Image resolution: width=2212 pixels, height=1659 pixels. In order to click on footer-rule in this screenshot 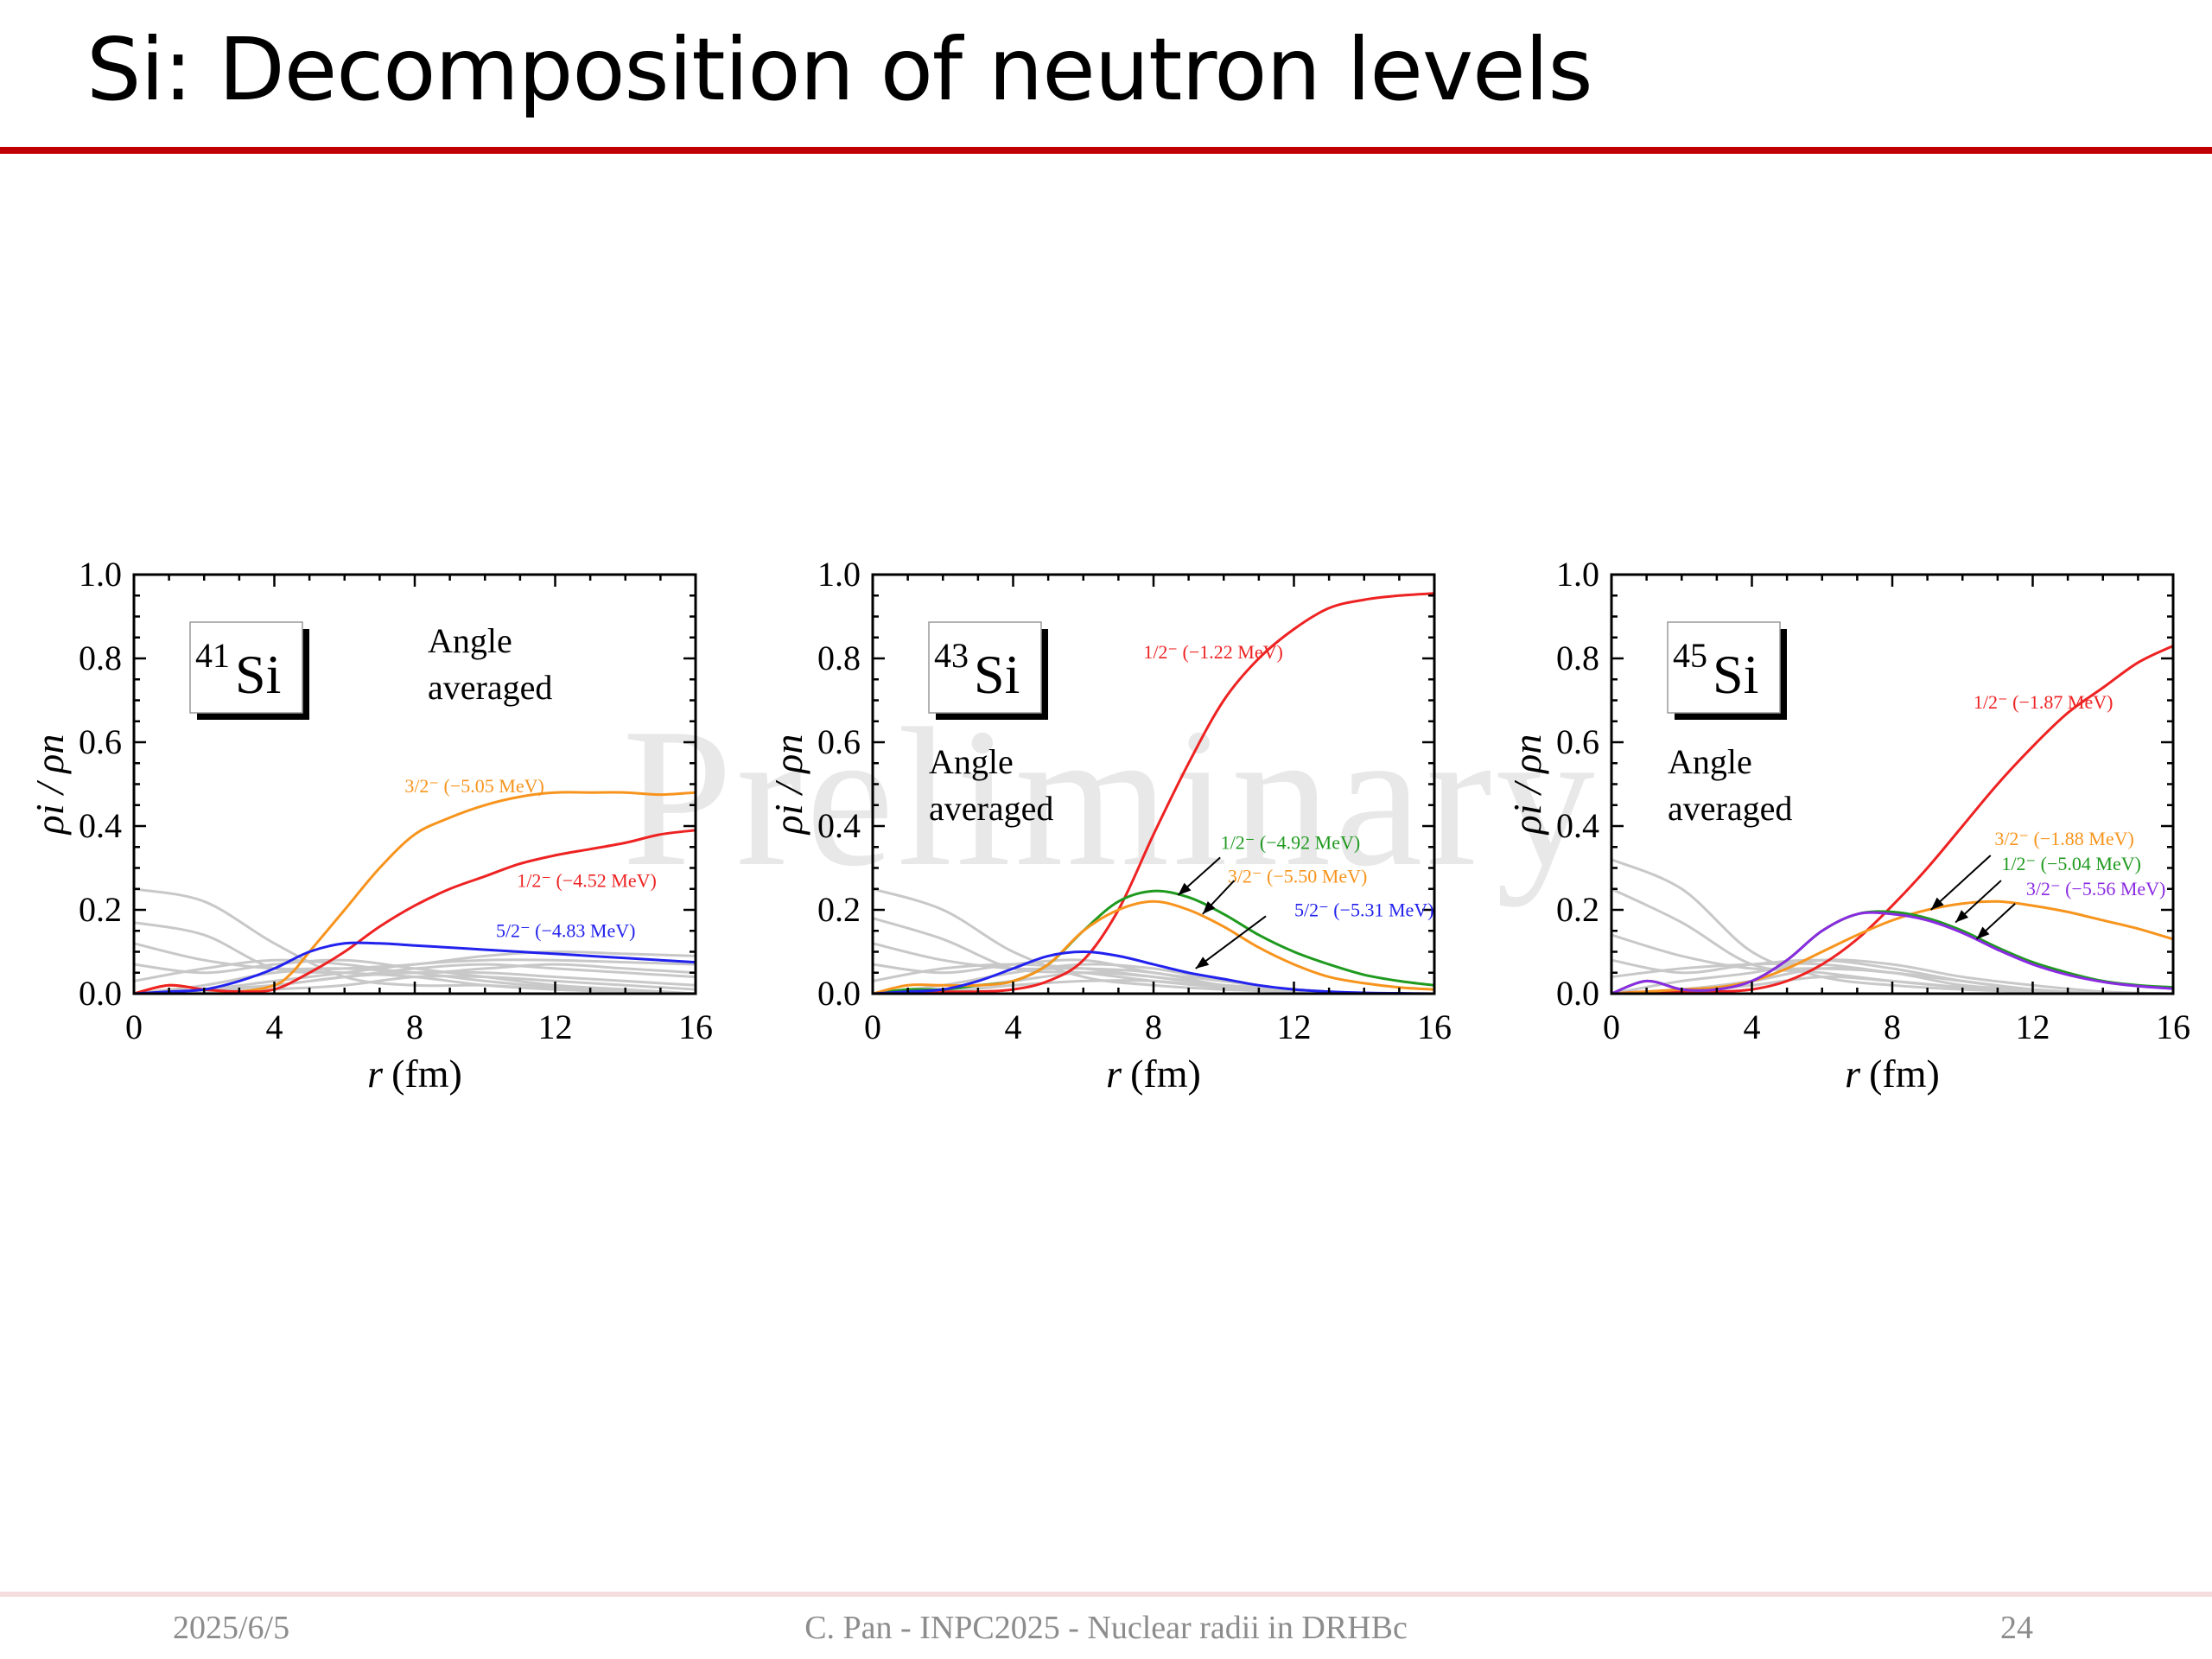, I will do `click(1106, 1594)`.